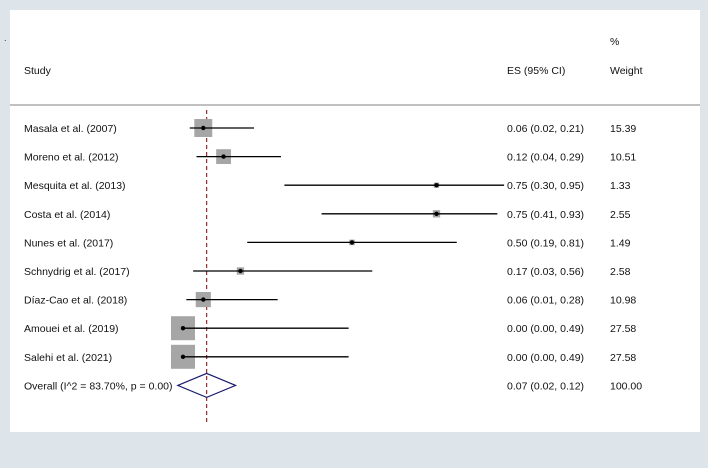 The height and width of the screenshot is (468, 708). Describe the element at coordinates (536, 71) in the screenshot. I see `header-es: ES (95% CI)` at that location.